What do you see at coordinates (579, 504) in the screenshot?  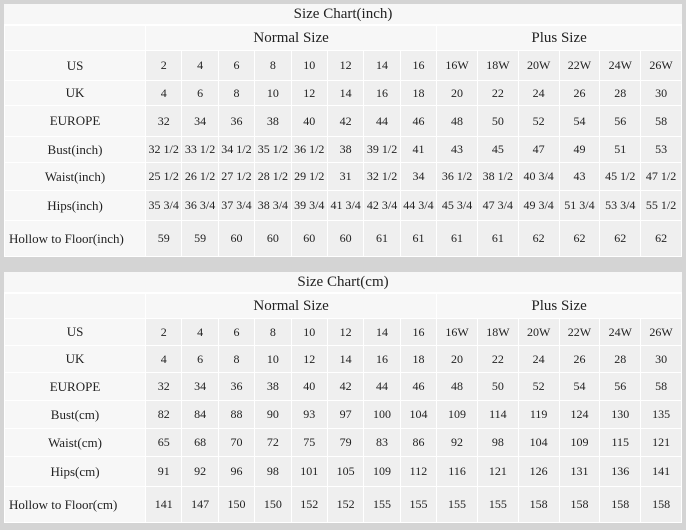 I see `size-cell: 158` at bounding box center [579, 504].